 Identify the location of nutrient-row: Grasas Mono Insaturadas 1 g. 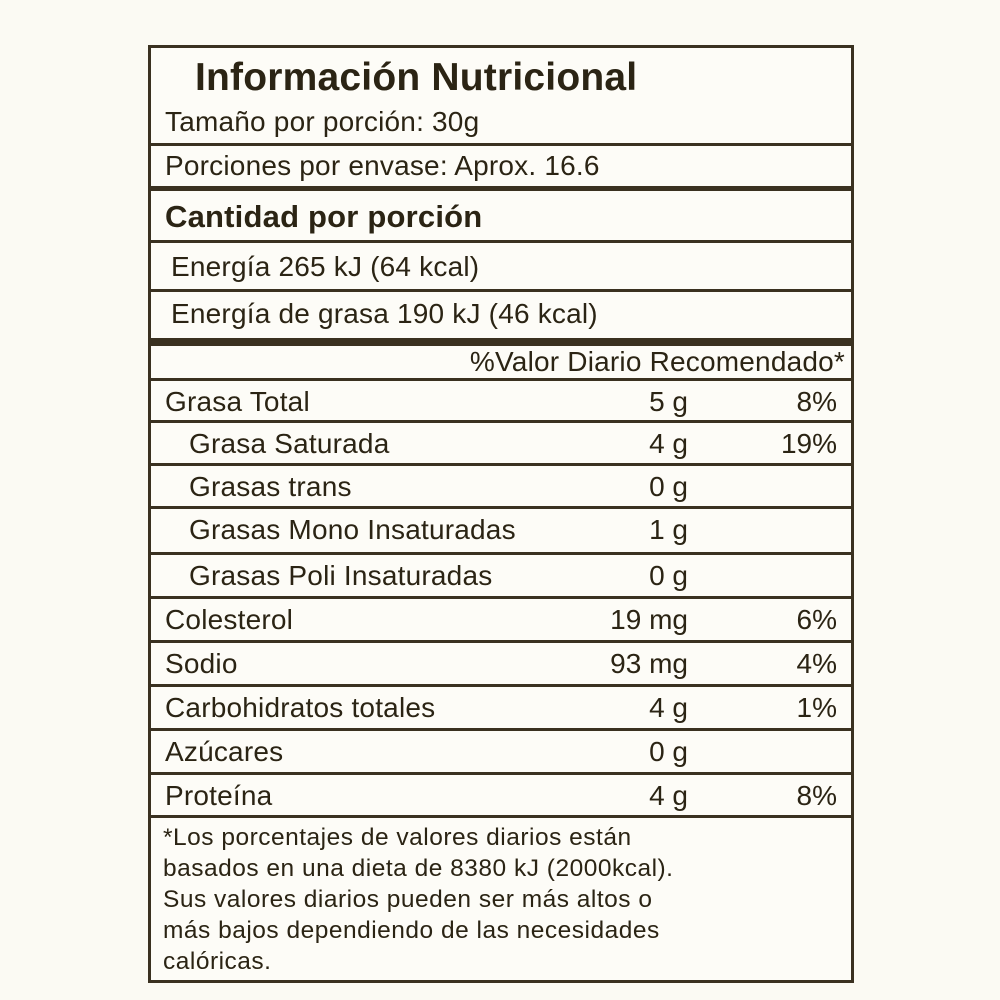
(501, 532).